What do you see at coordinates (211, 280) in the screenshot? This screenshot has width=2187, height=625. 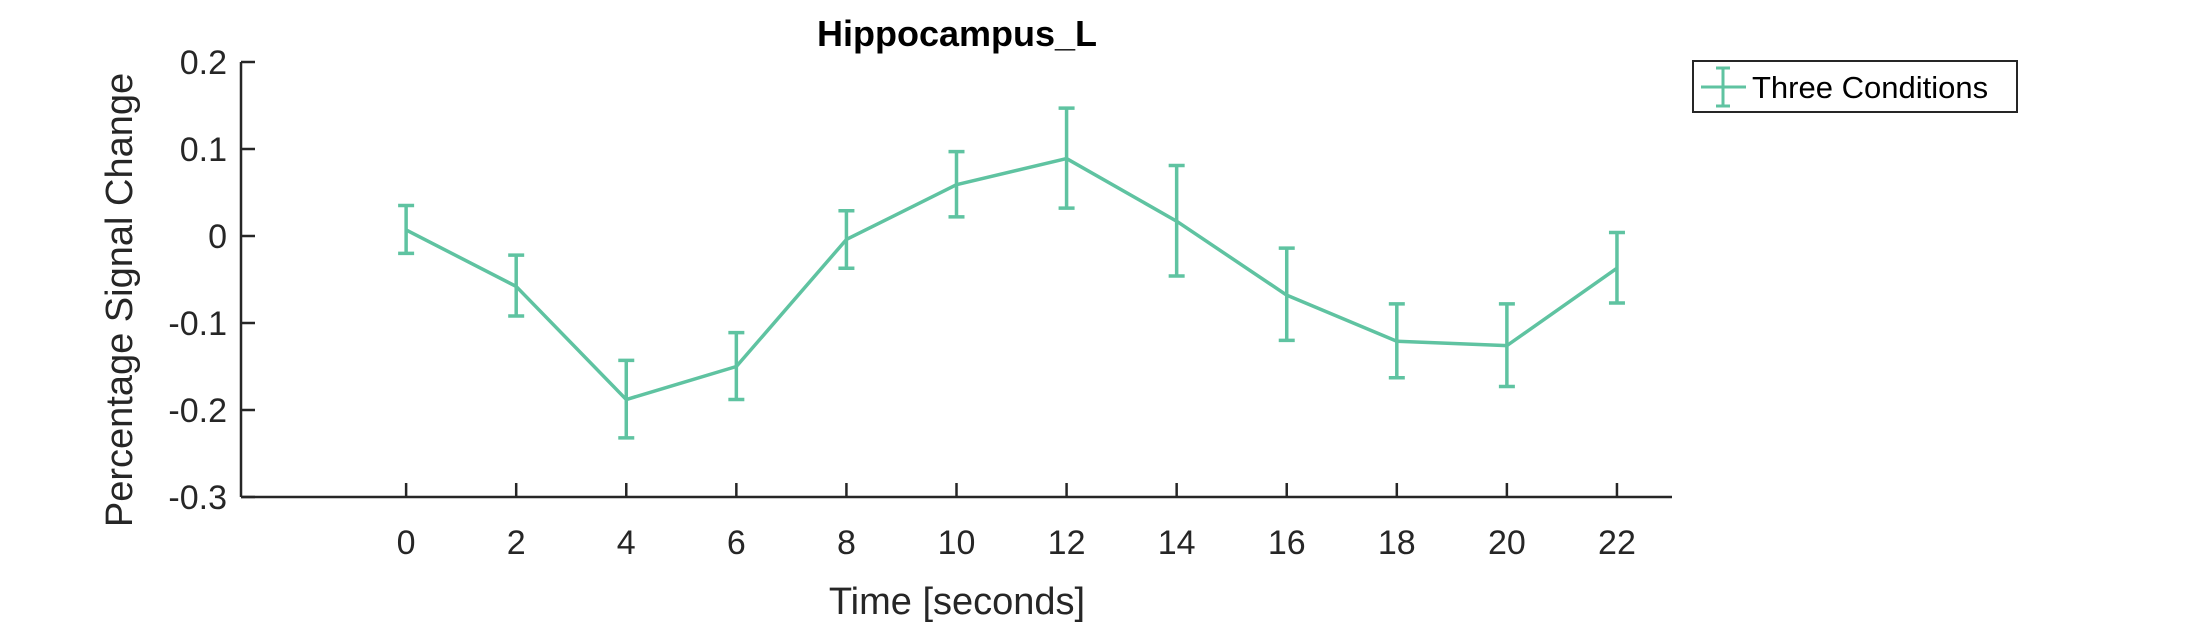 I see `y-axis: -0.3 -0.2 -0.1 0 0.1 0.2` at bounding box center [211, 280].